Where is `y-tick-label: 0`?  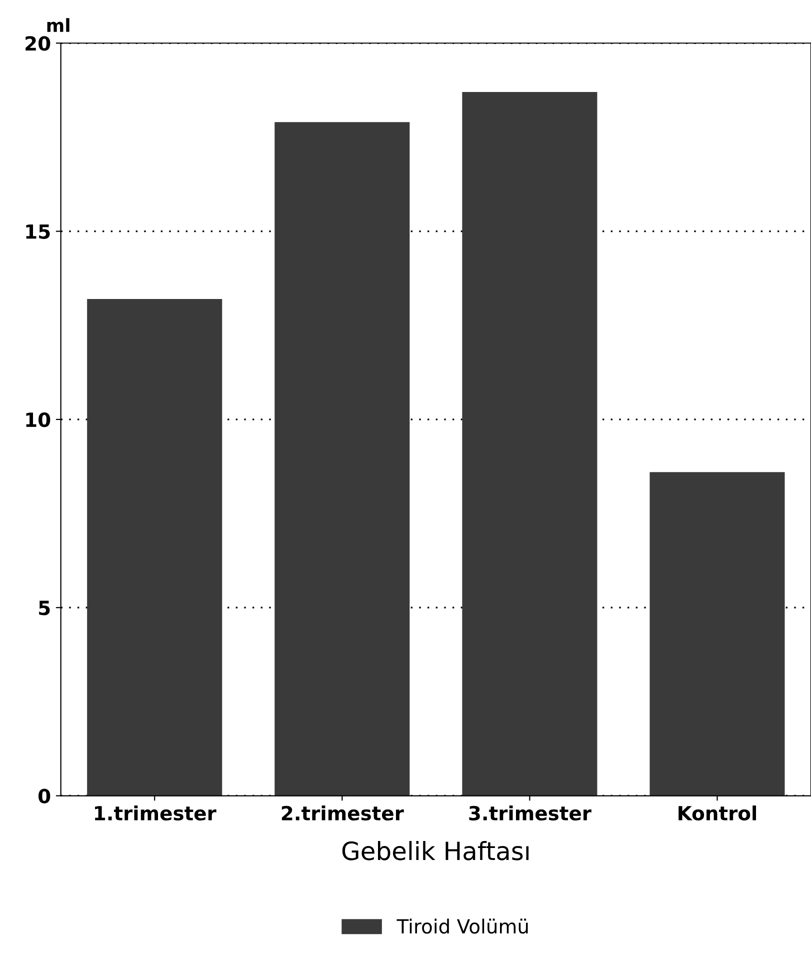 y-tick-label: 0 is located at coordinates (44, 796).